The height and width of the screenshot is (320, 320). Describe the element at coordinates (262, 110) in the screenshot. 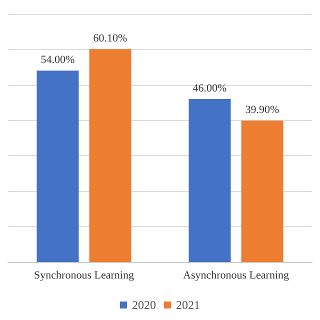

I see `data-label: 39.90%` at that location.